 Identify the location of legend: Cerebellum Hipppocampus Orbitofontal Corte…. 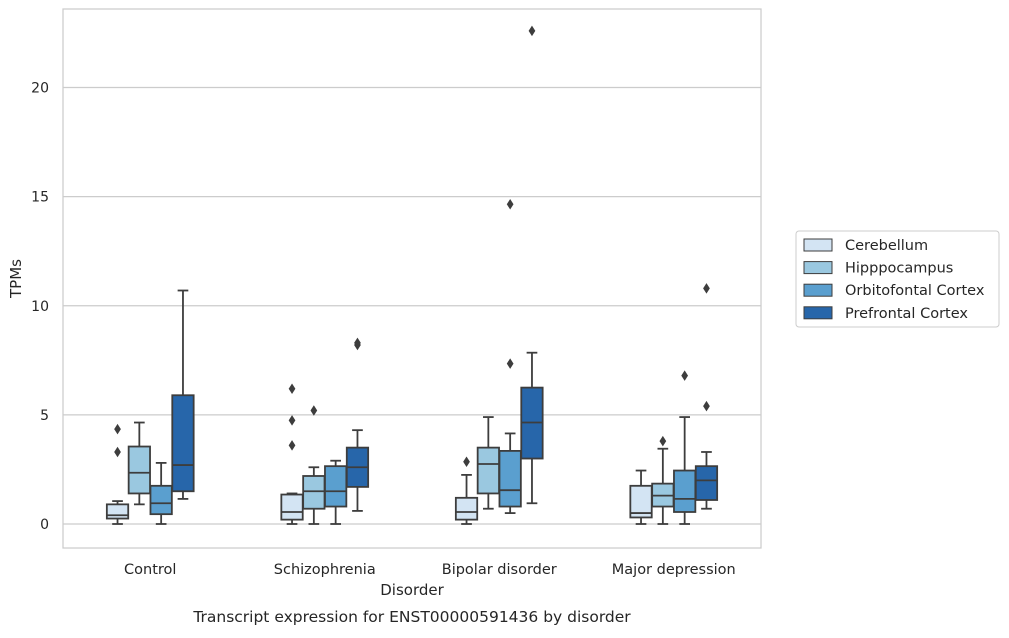
(897, 279).